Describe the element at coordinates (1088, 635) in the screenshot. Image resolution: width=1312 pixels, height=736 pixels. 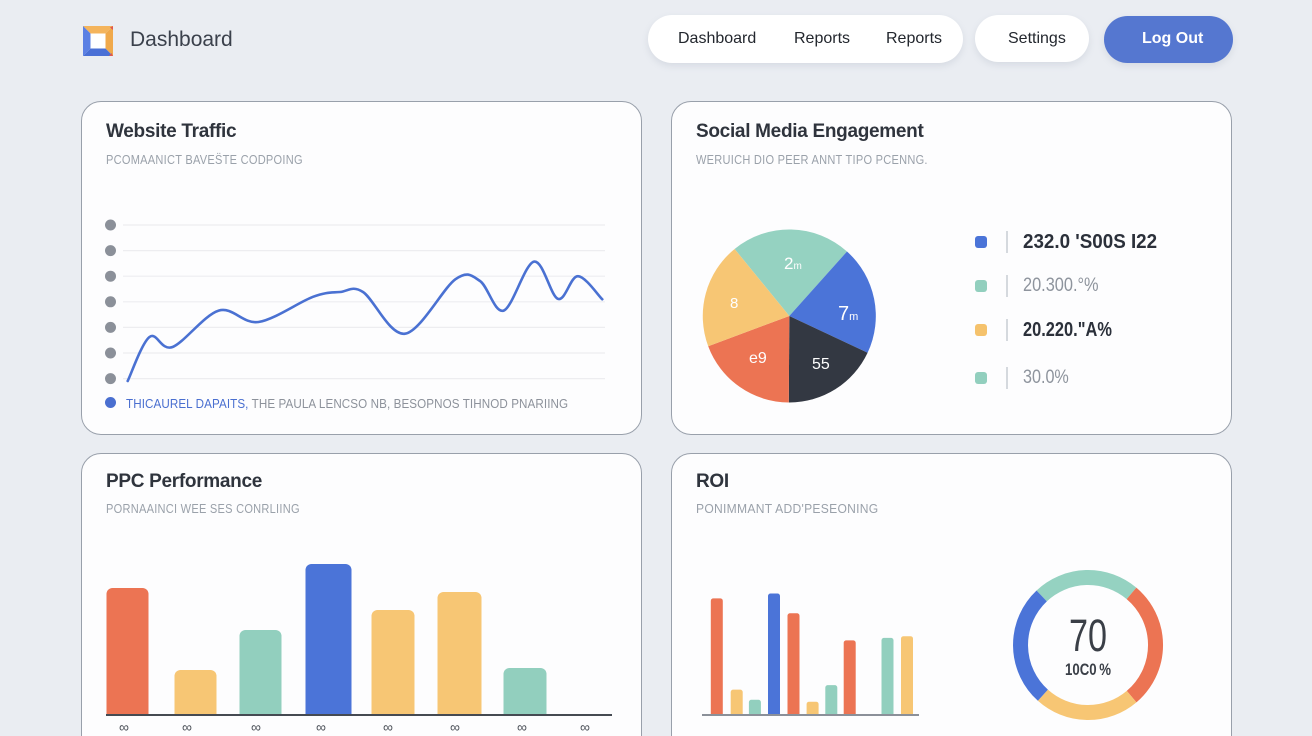
I see `svg-text: 70` at that location.